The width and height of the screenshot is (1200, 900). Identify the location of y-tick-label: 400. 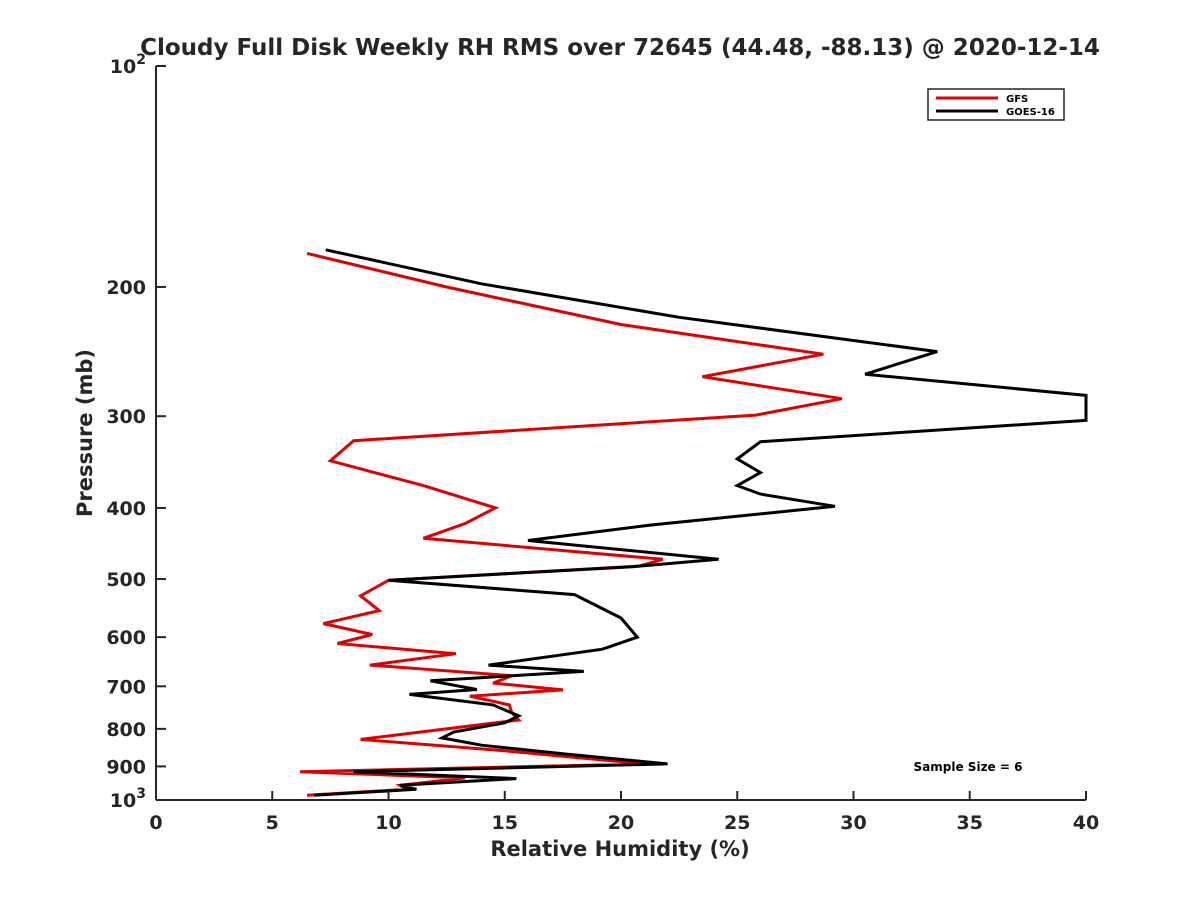
(126, 509).